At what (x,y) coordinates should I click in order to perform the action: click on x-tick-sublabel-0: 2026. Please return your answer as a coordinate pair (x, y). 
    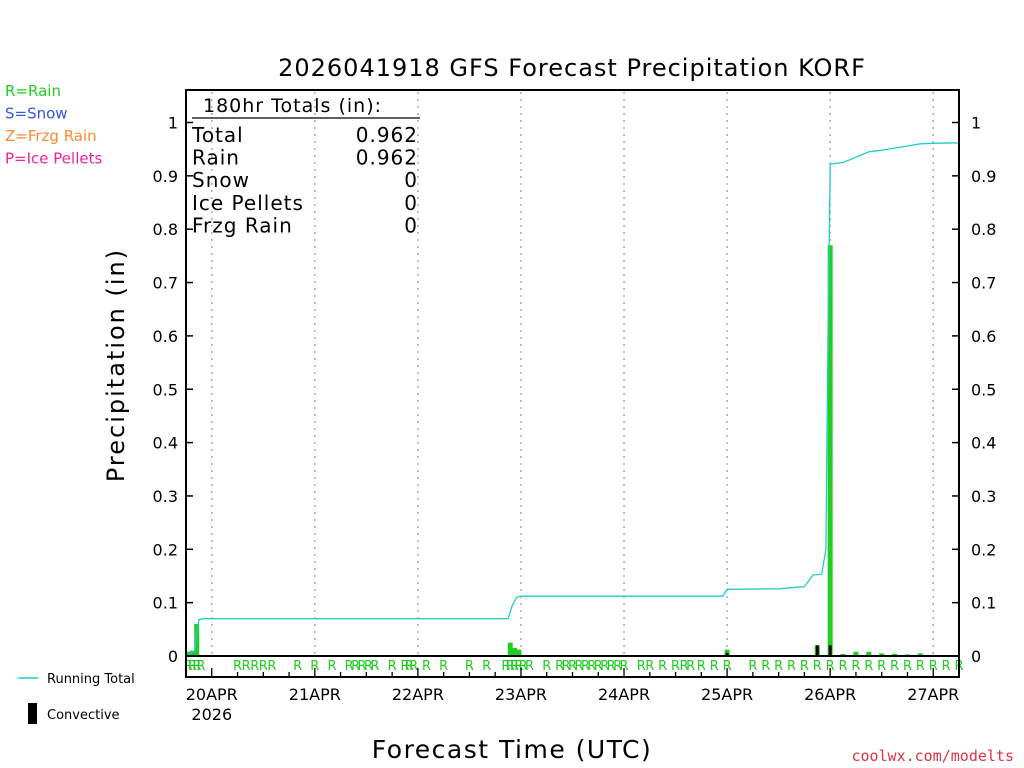
    Looking at the image, I should click on (211, 714).